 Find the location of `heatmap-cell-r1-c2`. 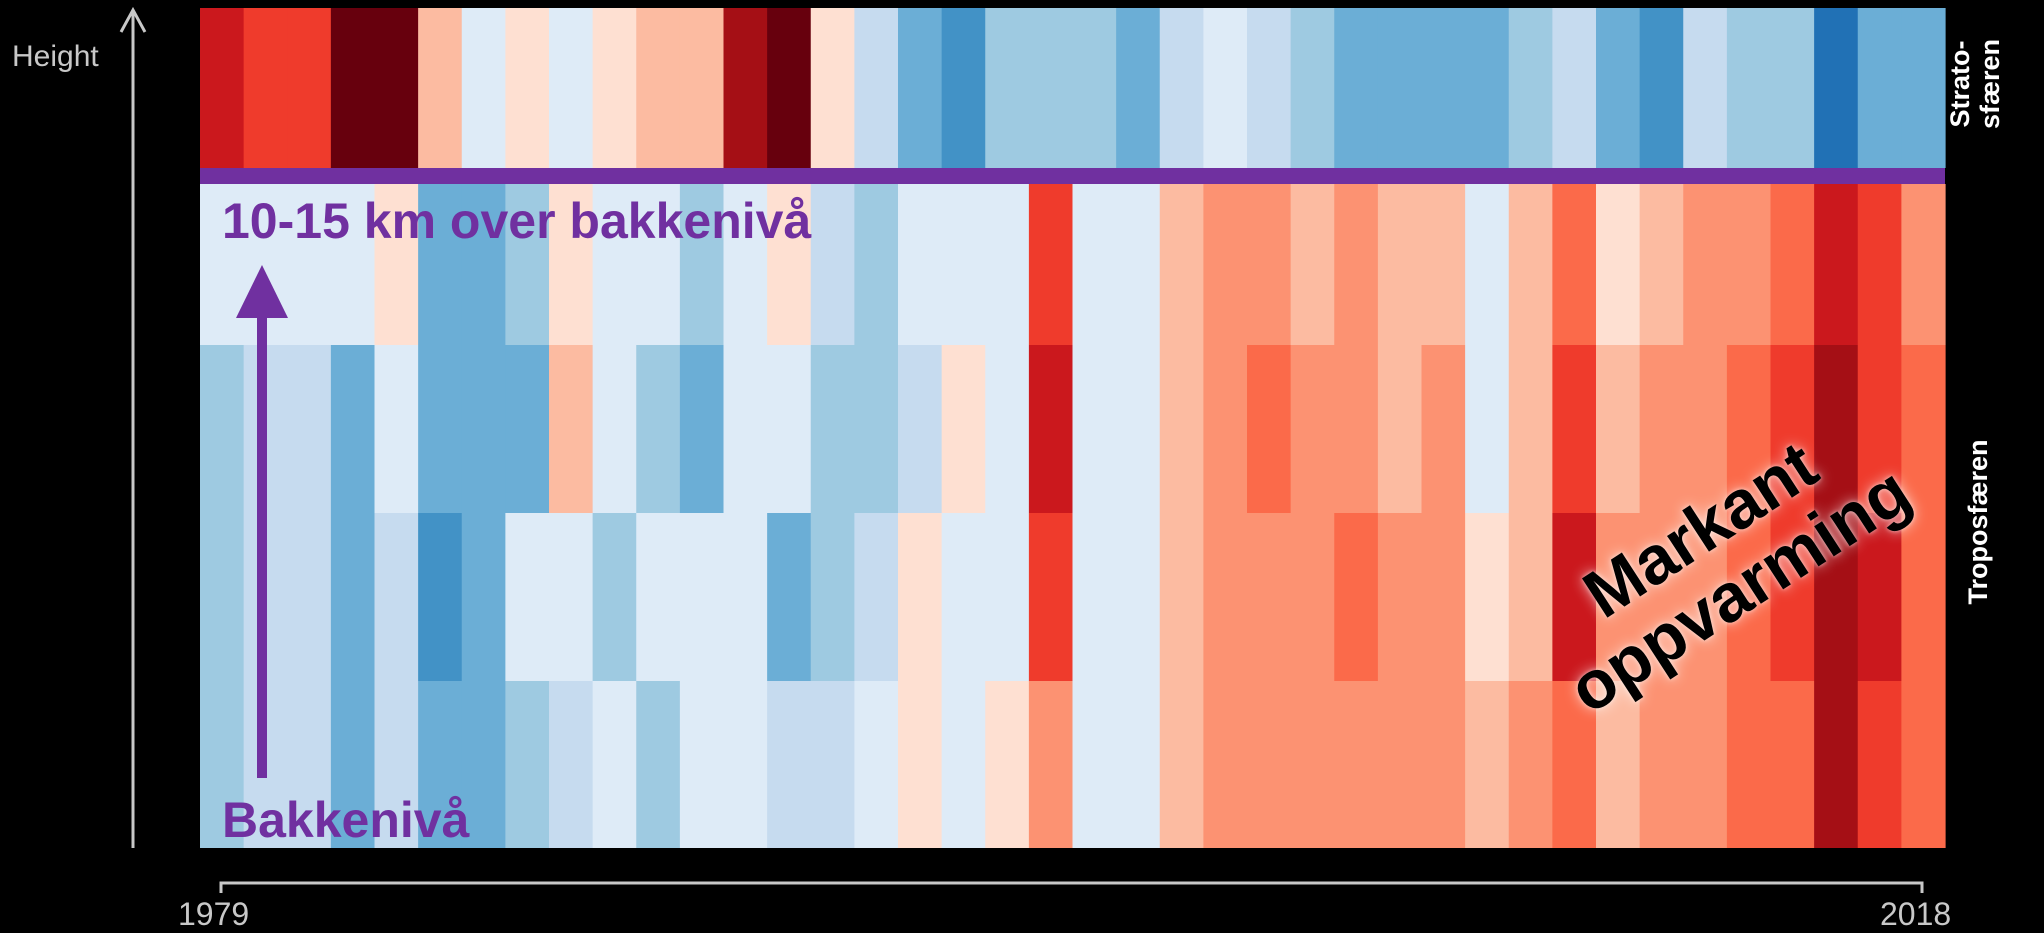

heatmap-cell-r1-c2 is located at coordinates (309, 264).